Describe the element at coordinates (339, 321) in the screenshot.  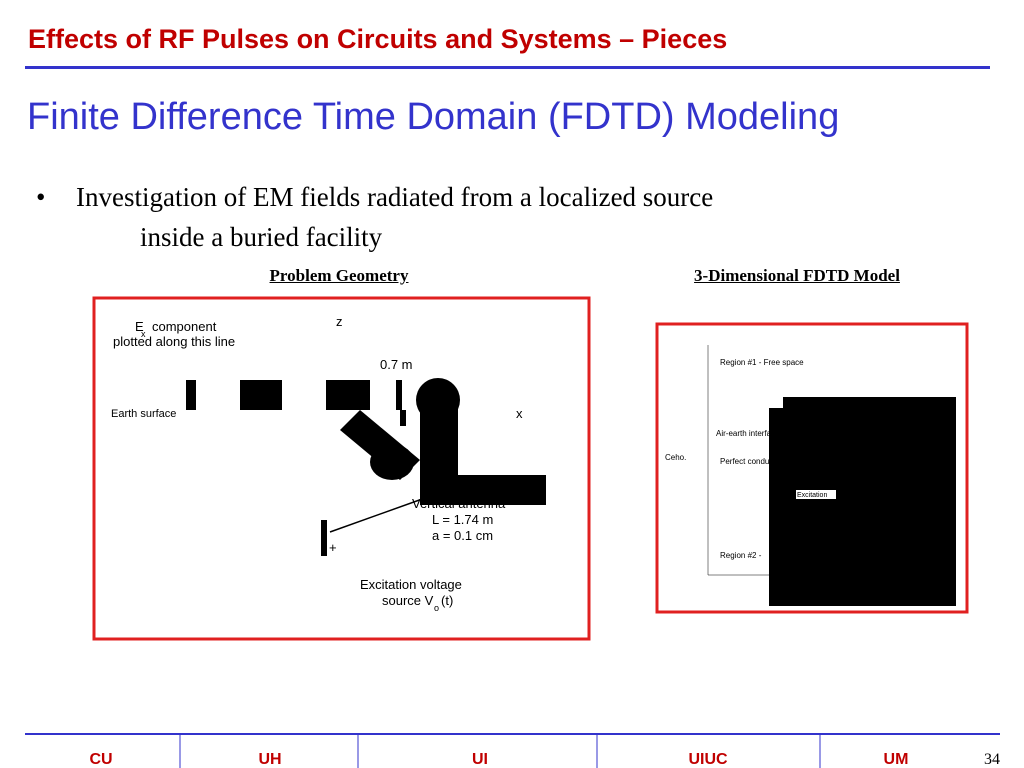
I see `label: z` at that location.